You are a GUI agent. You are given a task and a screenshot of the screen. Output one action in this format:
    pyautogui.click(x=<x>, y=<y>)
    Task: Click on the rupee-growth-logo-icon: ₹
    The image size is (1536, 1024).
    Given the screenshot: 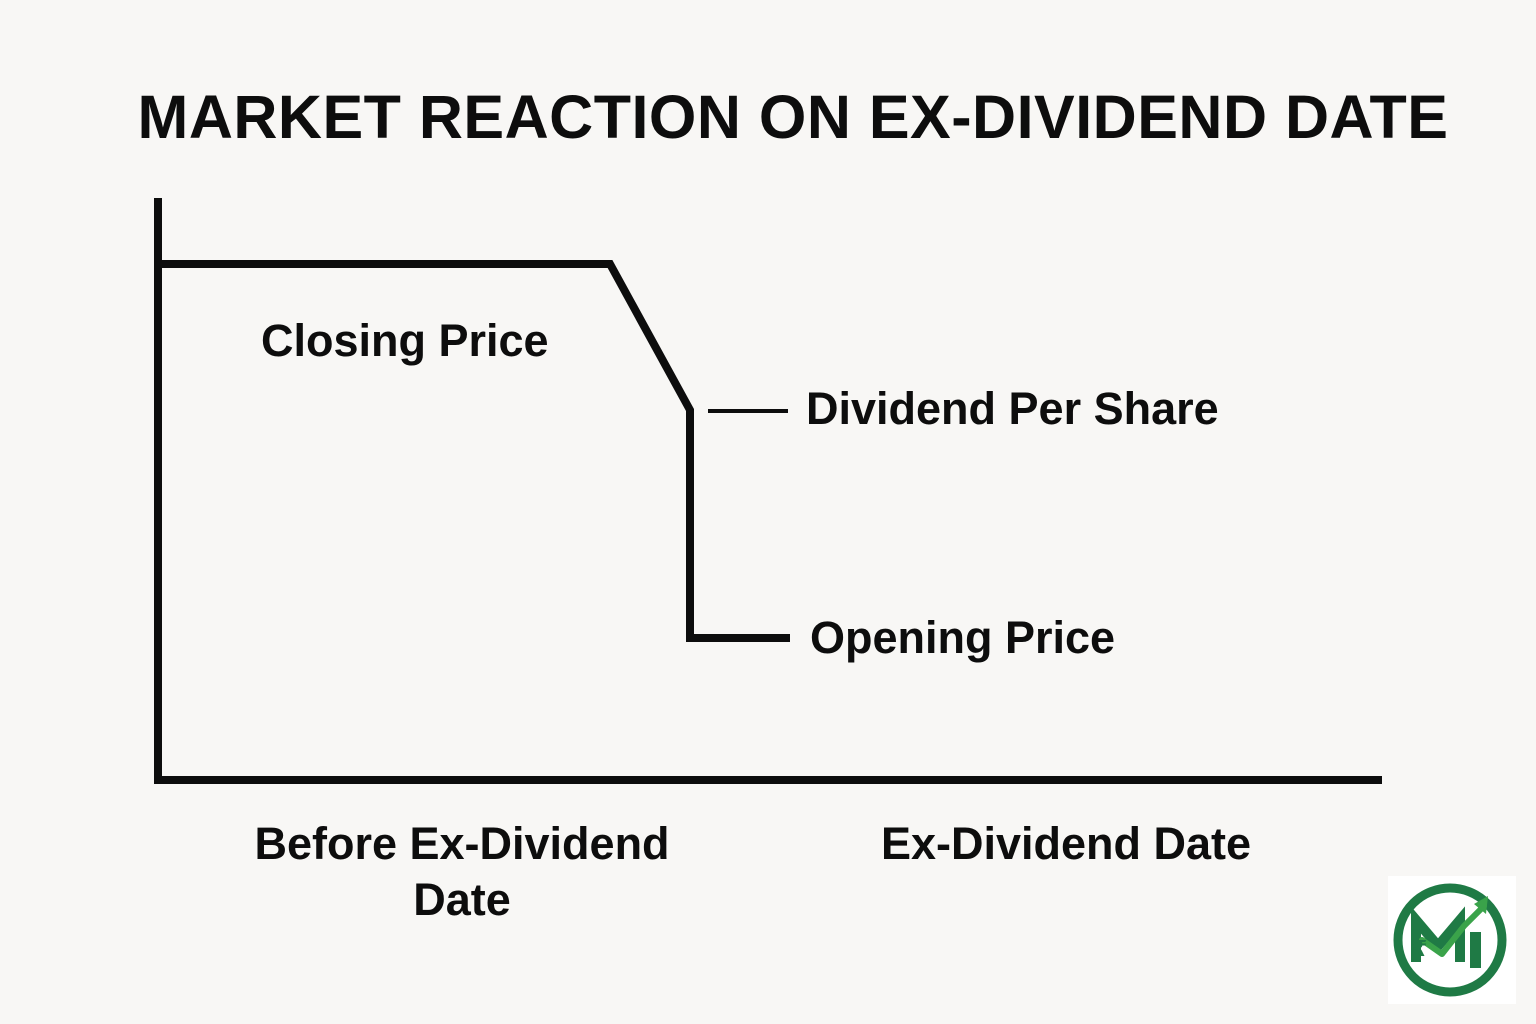 What is the action you would take?
    pyautogui.click(x=1450, y=940)
    